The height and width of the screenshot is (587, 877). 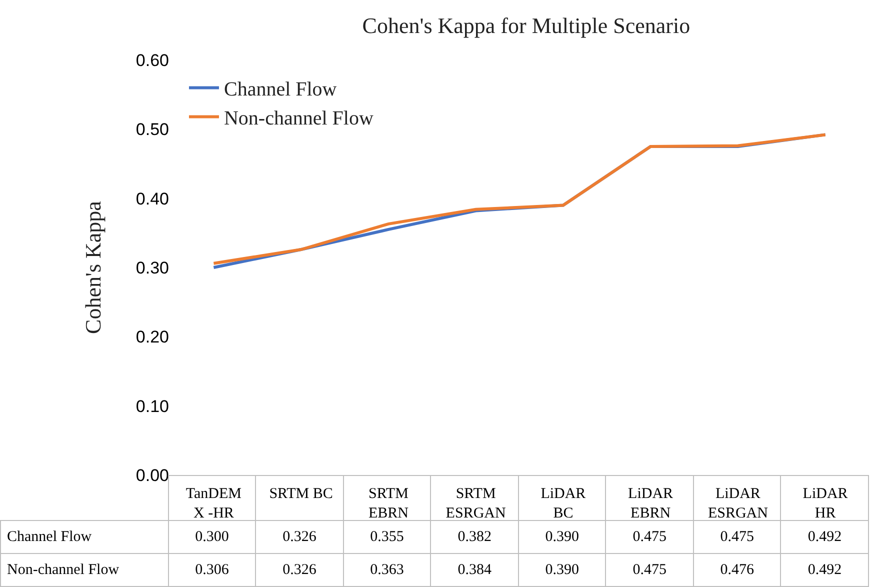 I want to click on x-tick-label: SRTM BC, so click(x=301, y=494).